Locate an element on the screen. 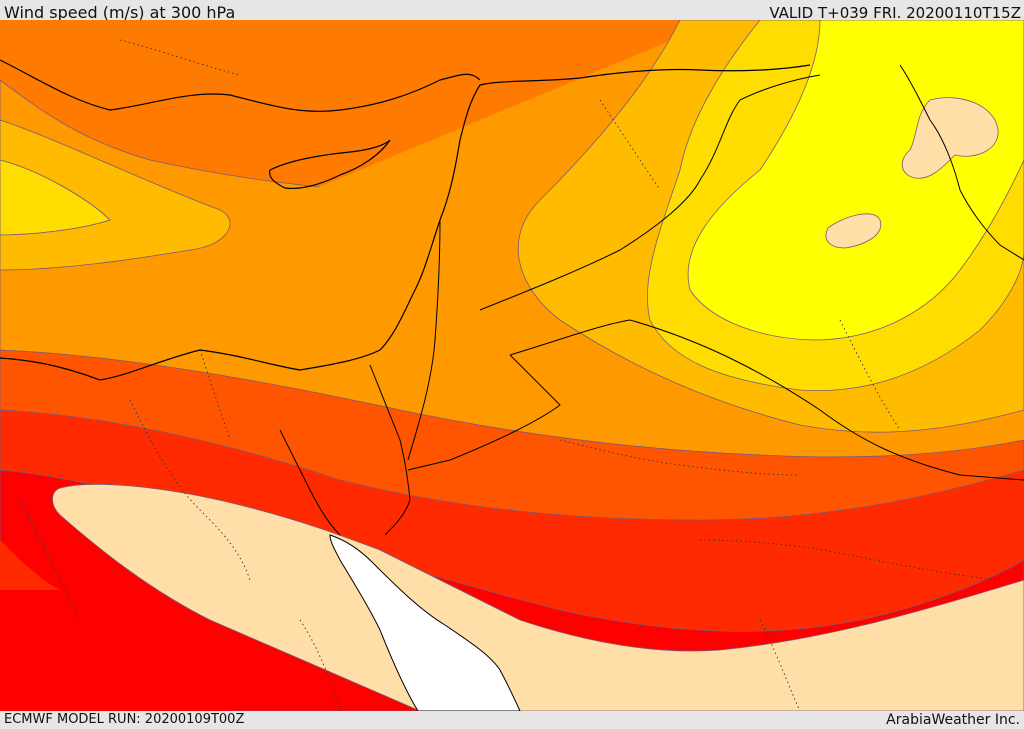 The height and width of the screenshot is (729, 1024). band-red-southwest is located at coordinates (115, 645).